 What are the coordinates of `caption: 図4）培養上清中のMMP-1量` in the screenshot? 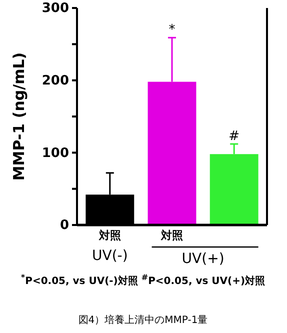 It's located at (143, 320).